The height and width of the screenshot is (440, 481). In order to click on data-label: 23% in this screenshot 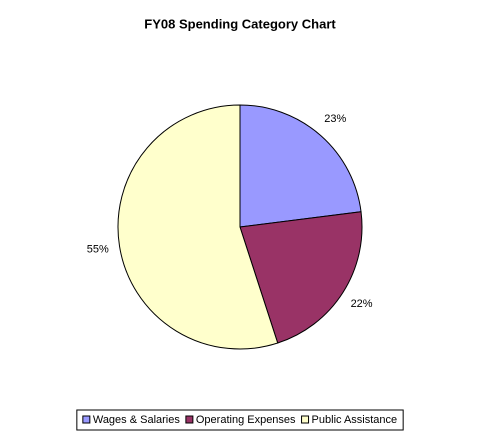, I will do `click(335, 119)`.